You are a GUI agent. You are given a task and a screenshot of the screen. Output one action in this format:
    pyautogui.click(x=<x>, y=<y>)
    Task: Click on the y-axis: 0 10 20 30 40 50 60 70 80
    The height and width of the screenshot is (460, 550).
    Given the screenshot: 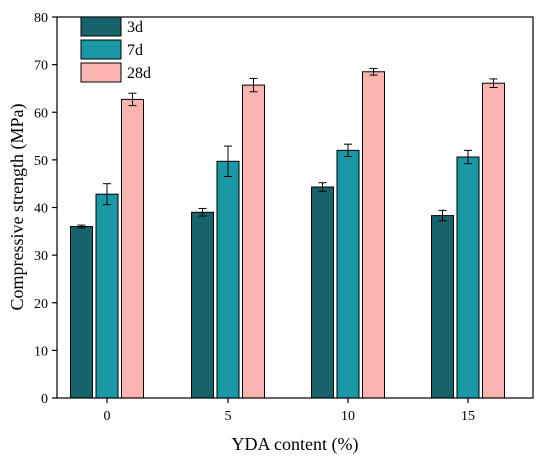 What is the action you would take?
    pyautogui.click(x=45, y=209)
    